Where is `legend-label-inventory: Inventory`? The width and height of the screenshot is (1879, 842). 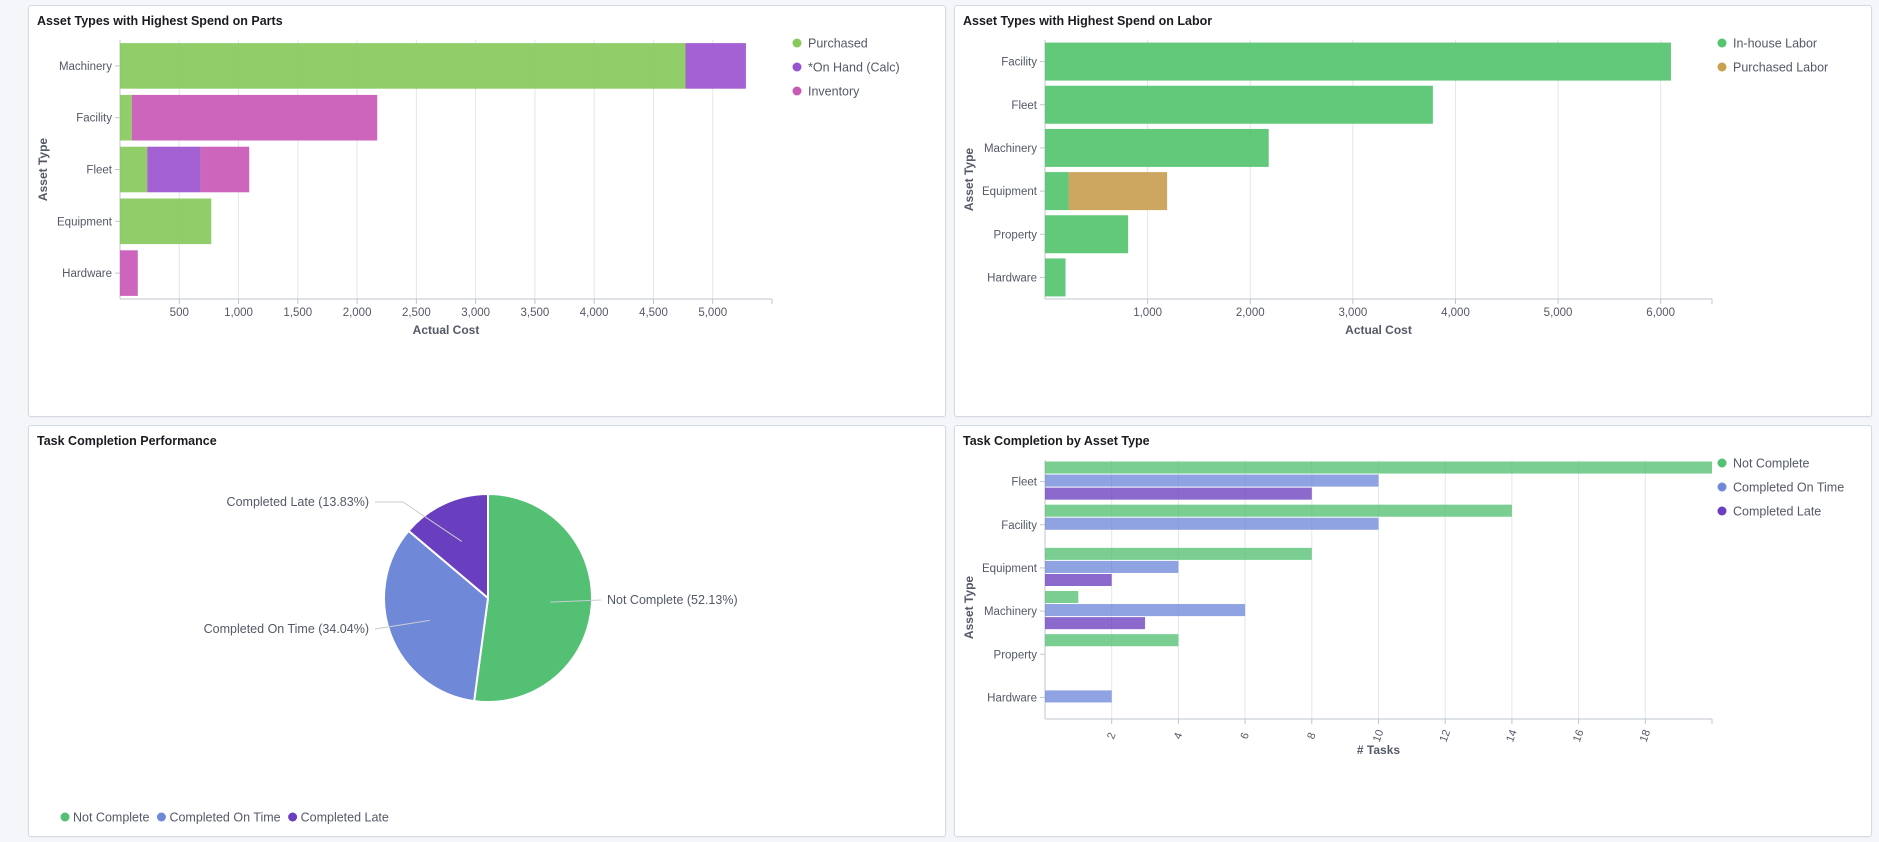 legend-label-inventory: Inventory is located at coordinates (834, 92).